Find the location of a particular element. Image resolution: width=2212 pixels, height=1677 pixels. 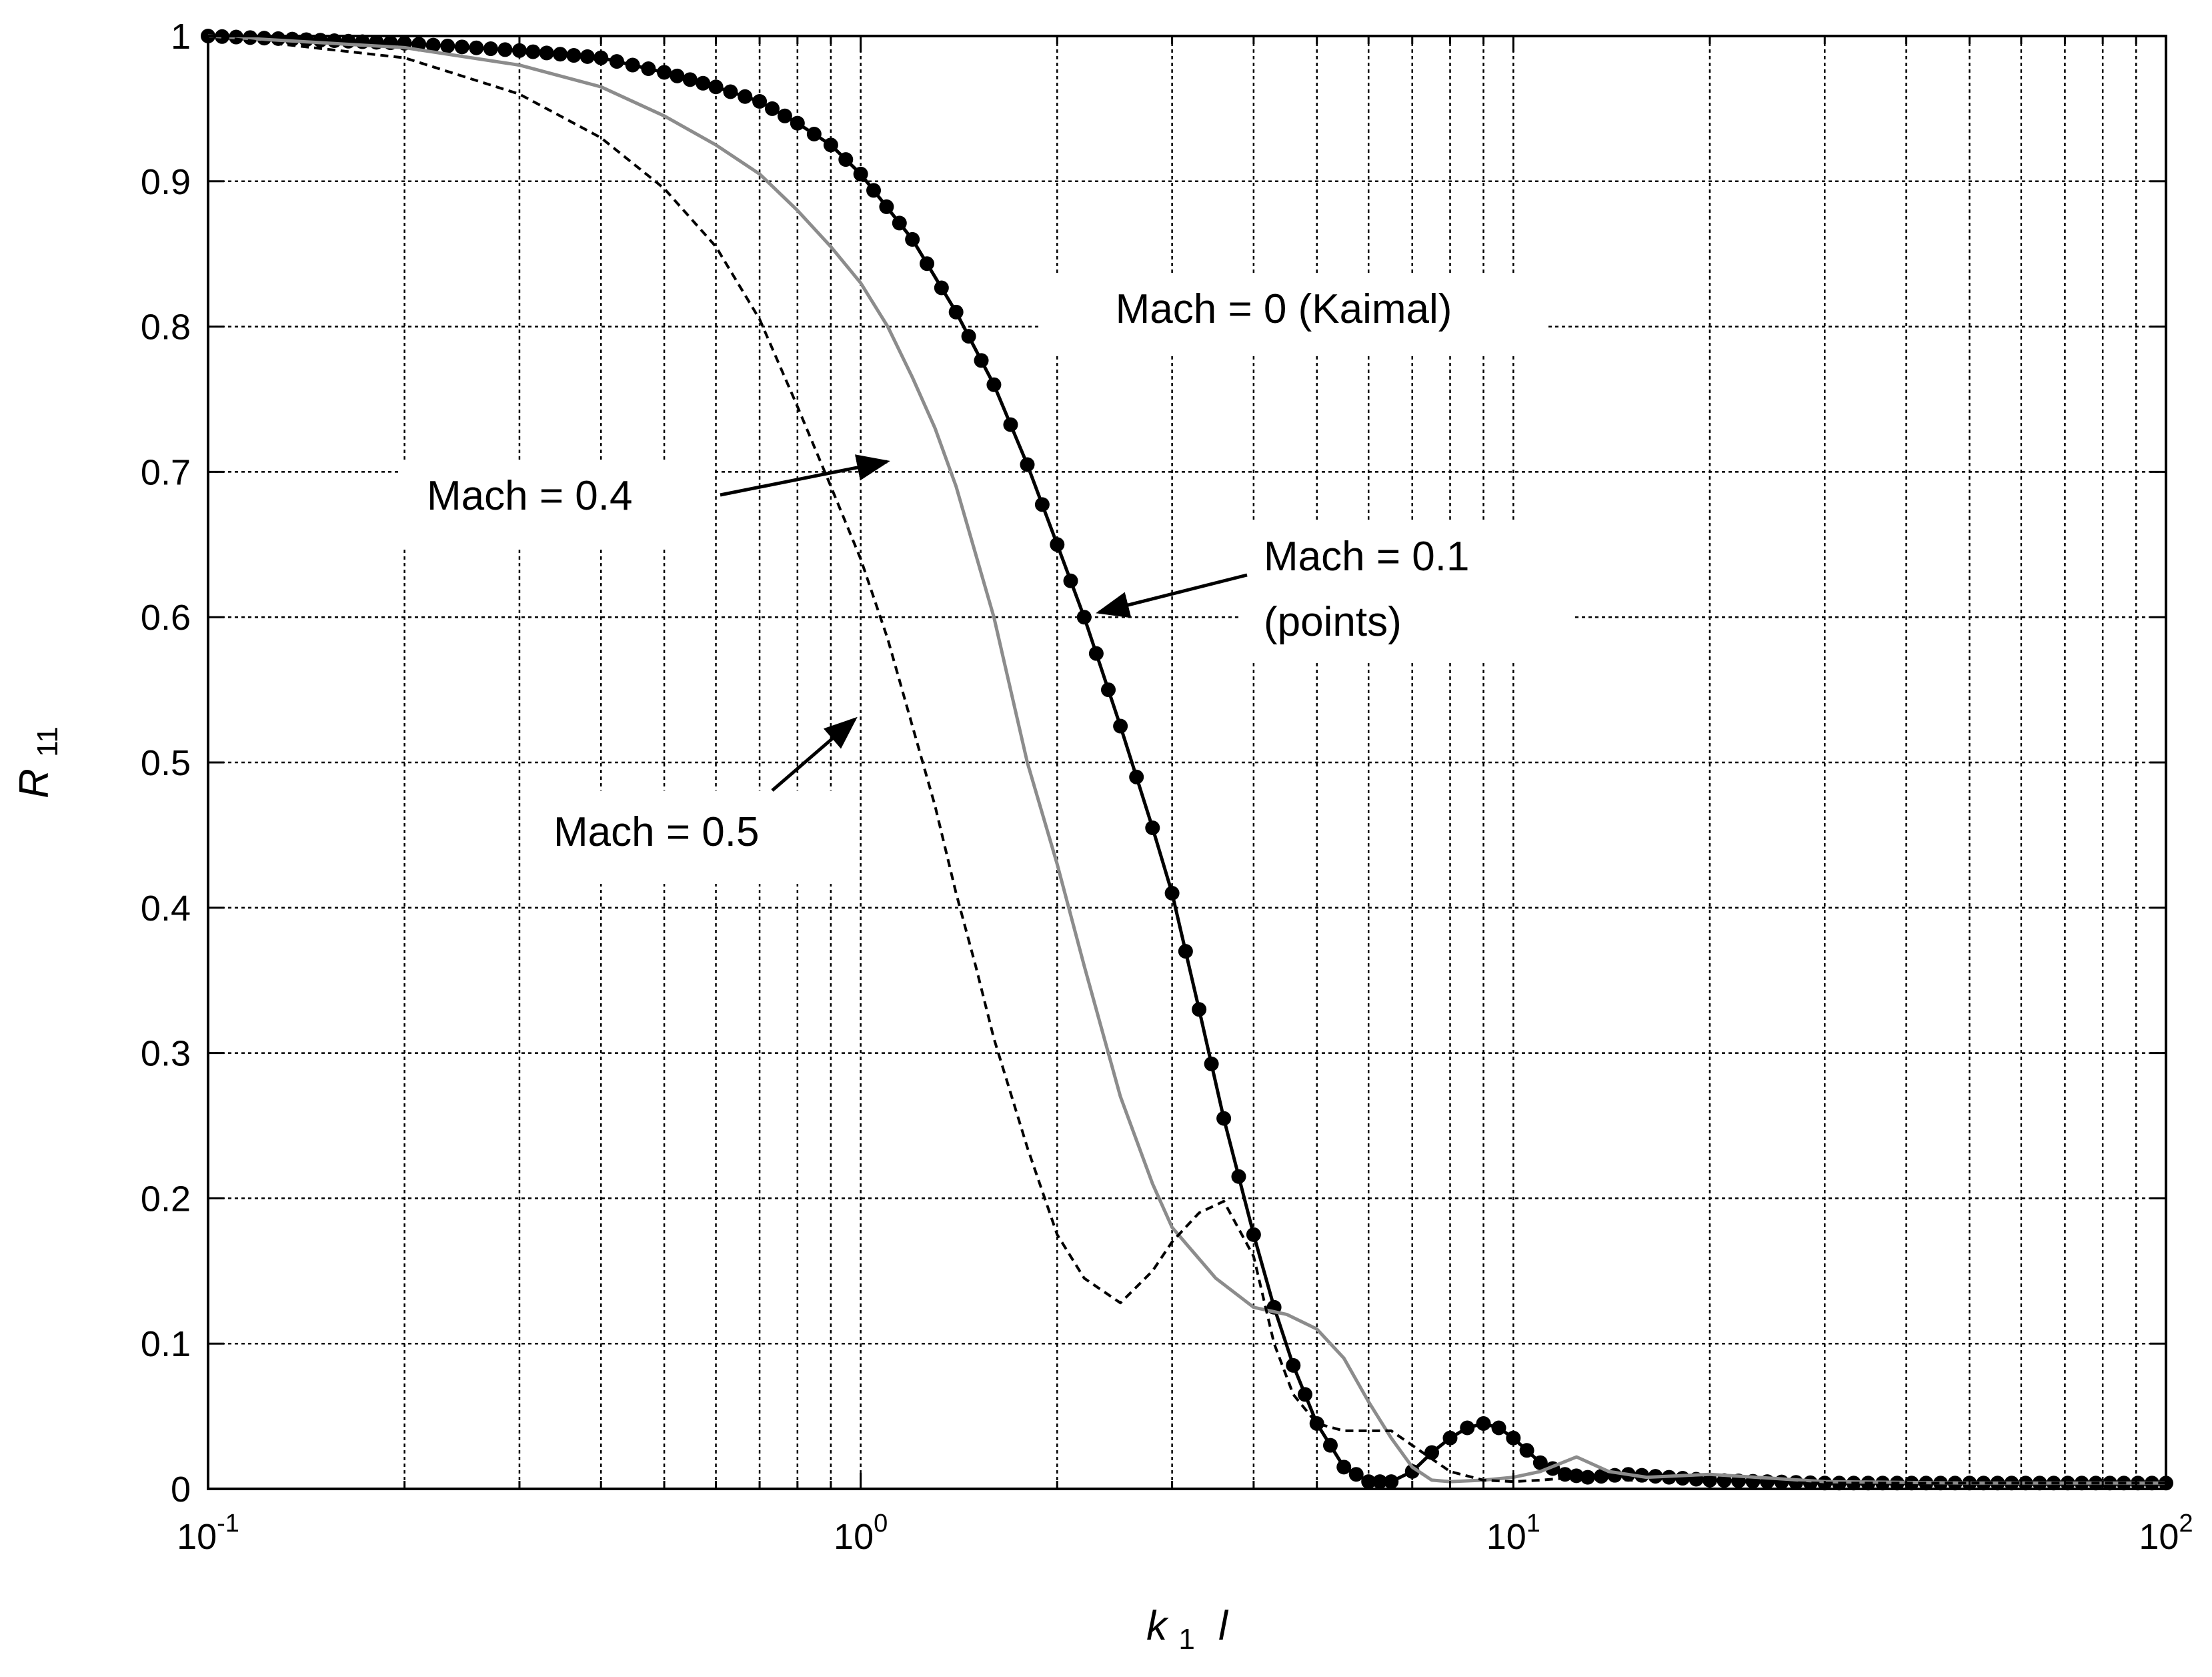

y-axis-title-sub: 11 is located at coordinates (47, 741).